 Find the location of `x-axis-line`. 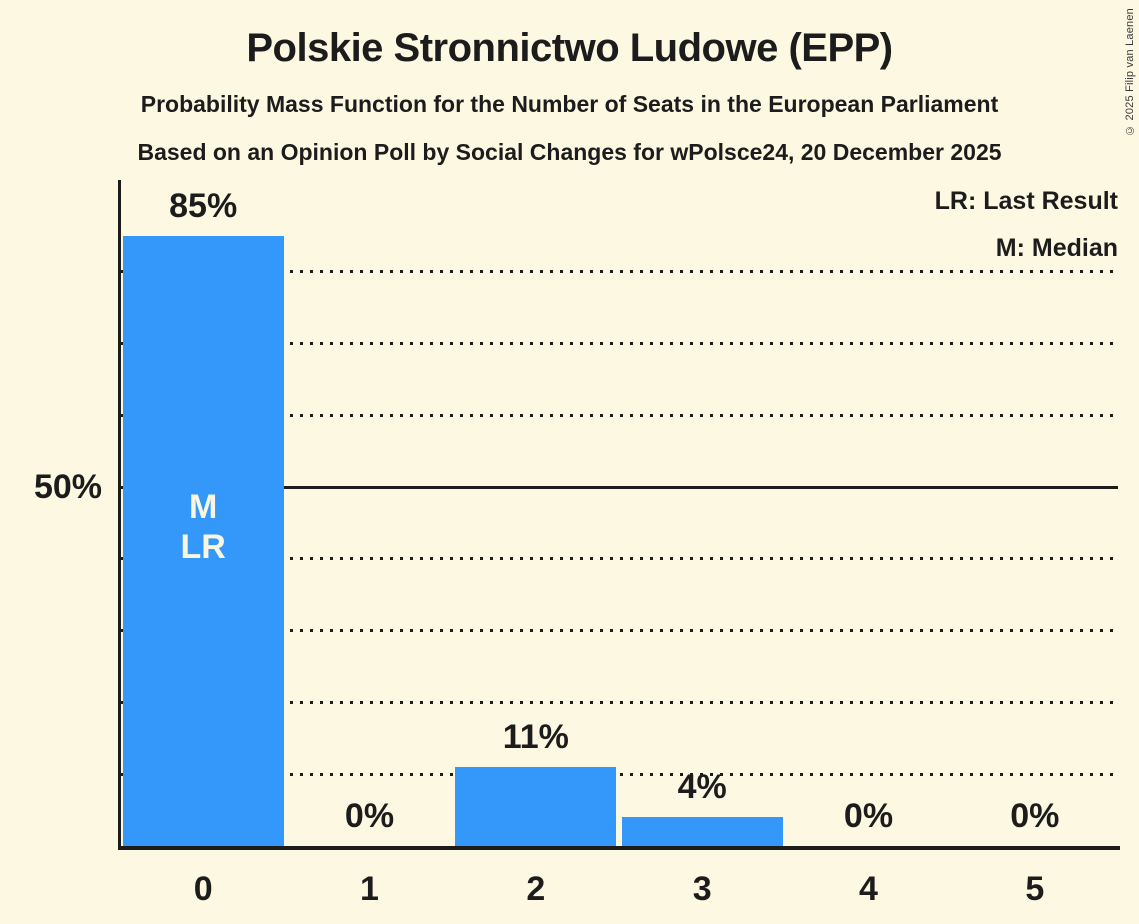

x-axis-line is located at coordinates (619, 848).